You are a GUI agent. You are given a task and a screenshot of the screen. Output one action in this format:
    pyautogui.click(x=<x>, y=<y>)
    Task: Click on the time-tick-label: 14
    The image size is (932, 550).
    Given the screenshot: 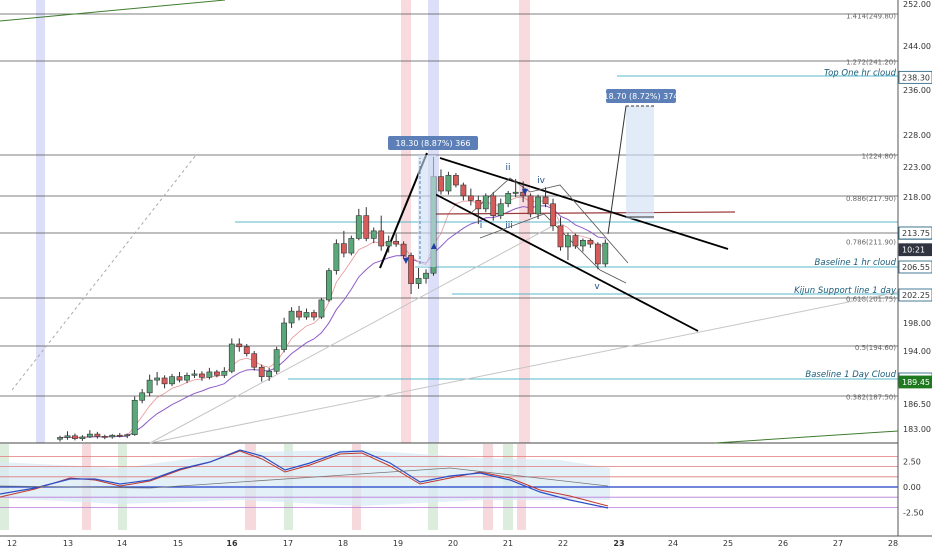 What is the action you would take?
    pyautogui.click(x=122, y=543)
    